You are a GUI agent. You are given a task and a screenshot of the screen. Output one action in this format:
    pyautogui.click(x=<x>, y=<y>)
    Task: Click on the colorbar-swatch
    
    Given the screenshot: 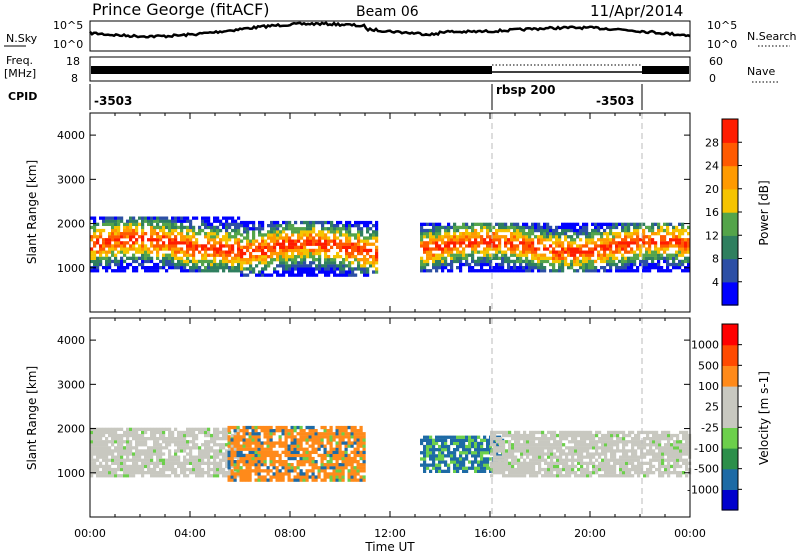 What is the action you would take?
    pyautogui.click(x=730, y=177)
    